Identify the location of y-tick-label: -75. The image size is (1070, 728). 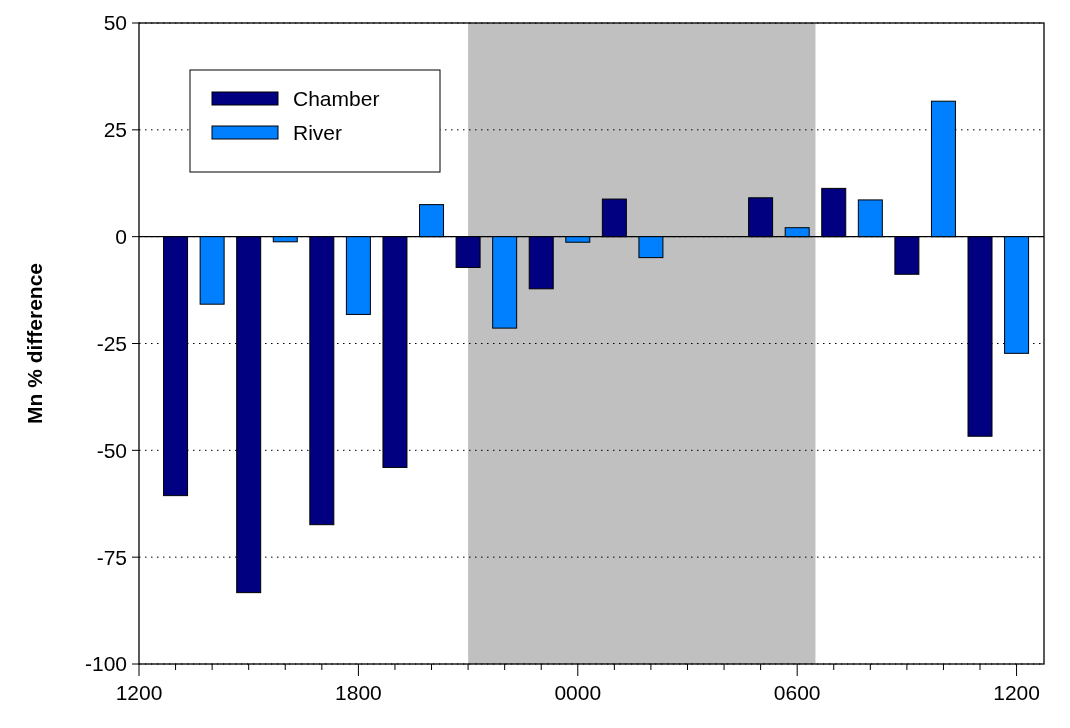
(111, 557).